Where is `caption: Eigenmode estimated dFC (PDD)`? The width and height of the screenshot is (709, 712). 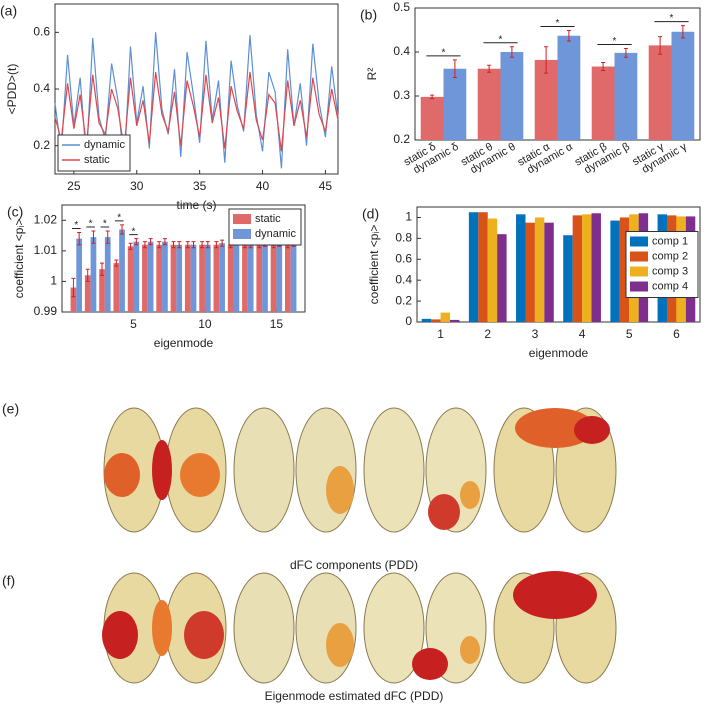
caption: Eigenmode estimated dFC (PDD) is located at coordinates (354, 696).